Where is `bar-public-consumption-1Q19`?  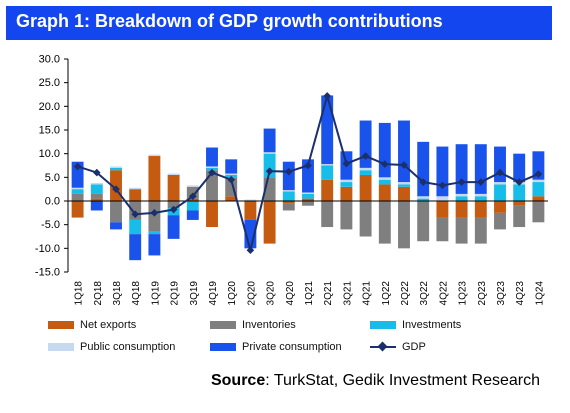
bar-public-consumption-1Q19 is located at coordinates (154, 155).